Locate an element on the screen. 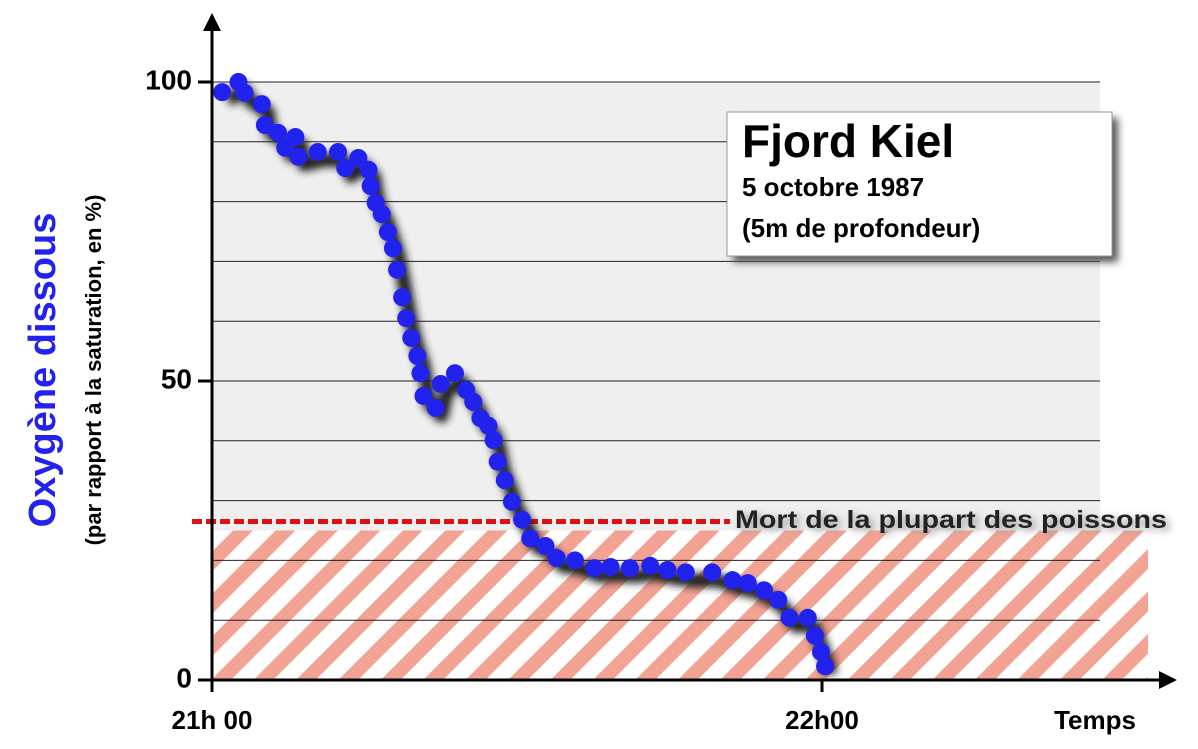  y-tick-label: 0 is located at coordinates (184, 677).